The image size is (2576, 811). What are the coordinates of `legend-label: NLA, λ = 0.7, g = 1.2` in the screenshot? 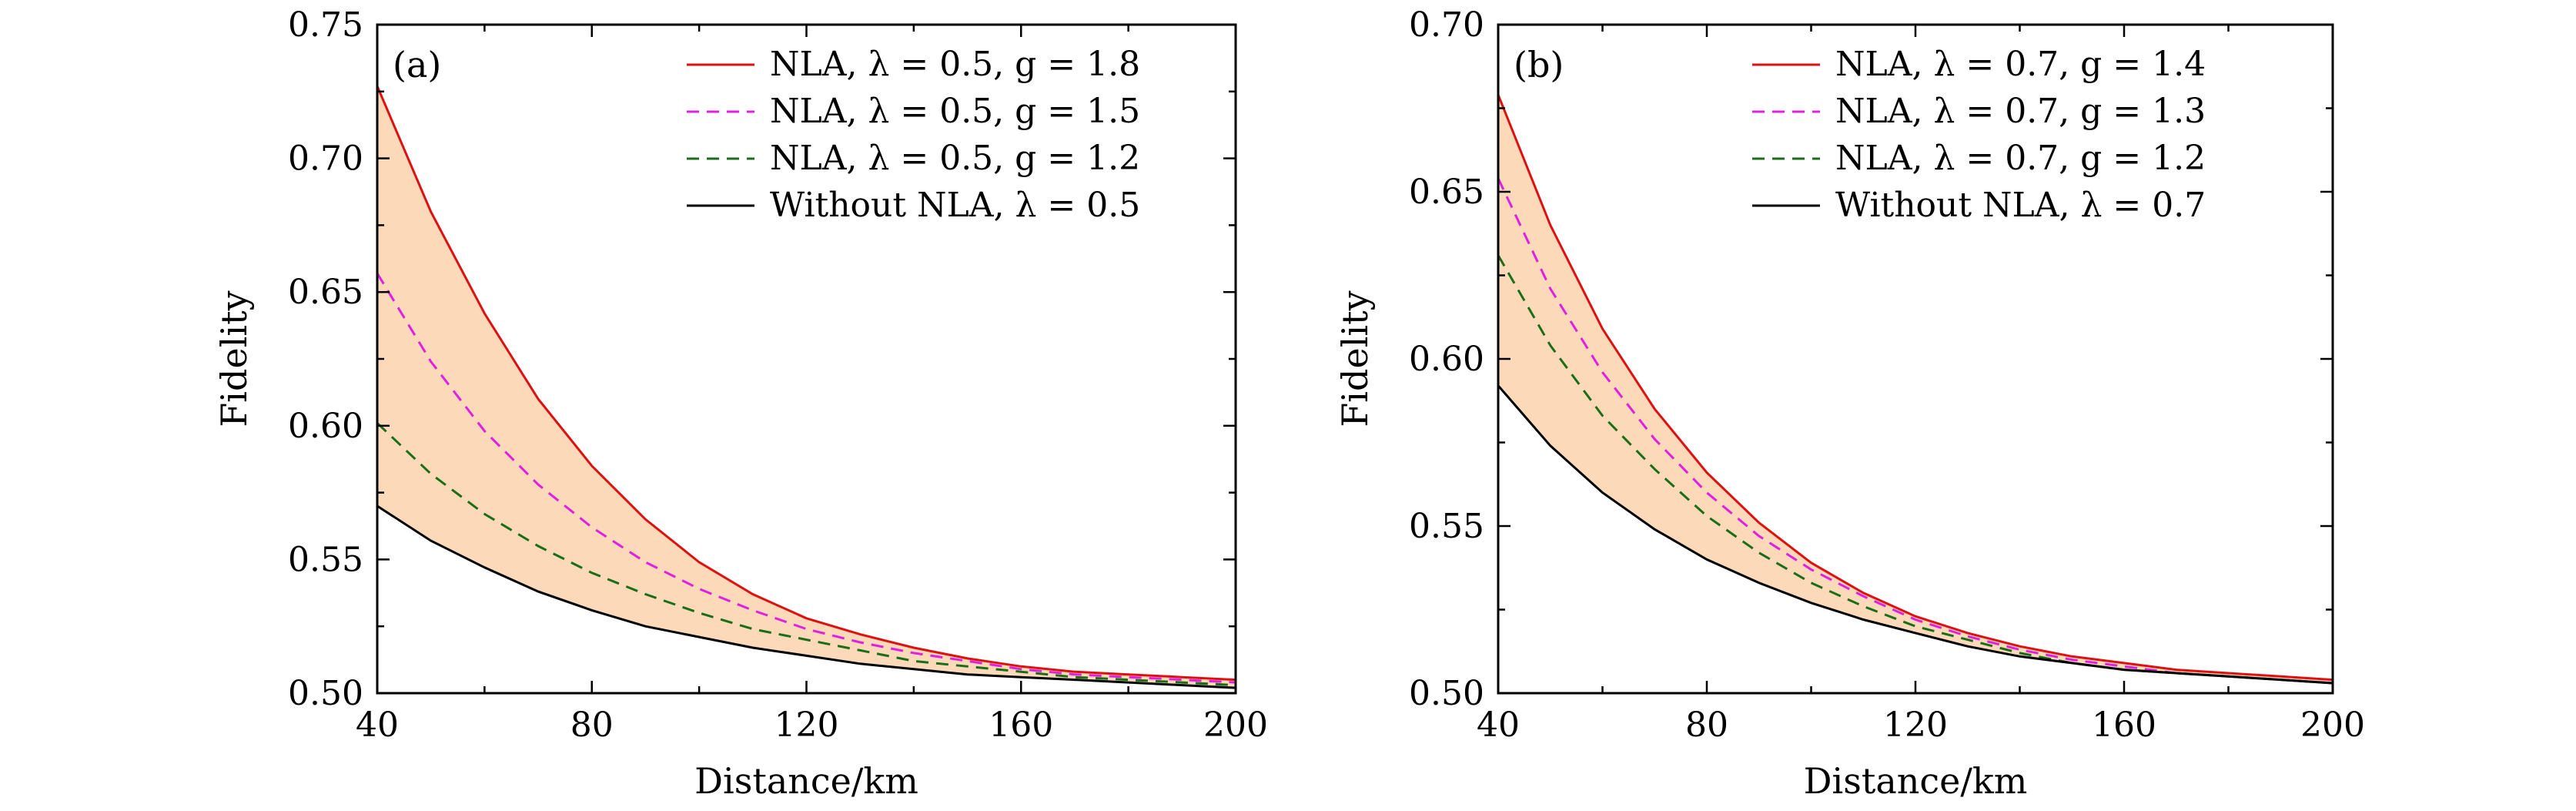 It's located at (2021, 158).